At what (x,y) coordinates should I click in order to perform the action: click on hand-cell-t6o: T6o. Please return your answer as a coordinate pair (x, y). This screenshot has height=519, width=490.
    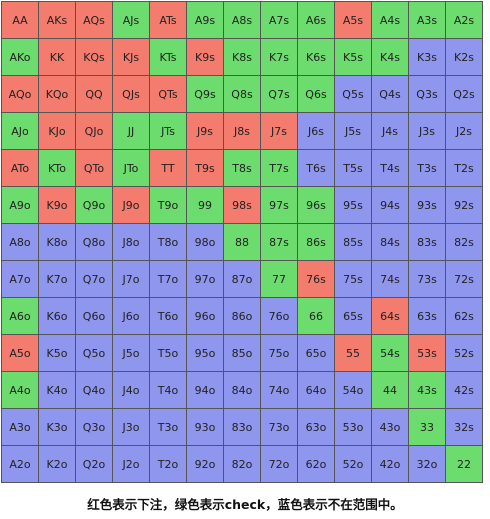
    Looking at the image, I should click on (168, 316).